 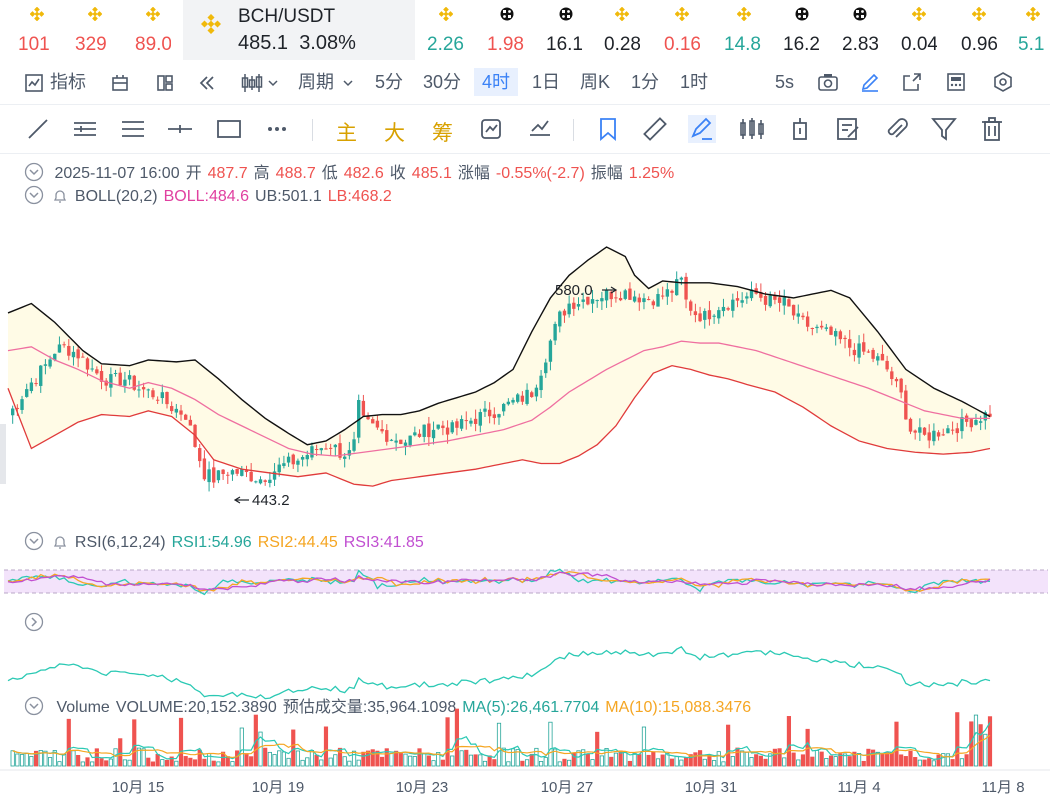 What do you see at coordinates (655, 129) in the screenshot?
I see `ruler-icon` at bounding box center [655, 129].